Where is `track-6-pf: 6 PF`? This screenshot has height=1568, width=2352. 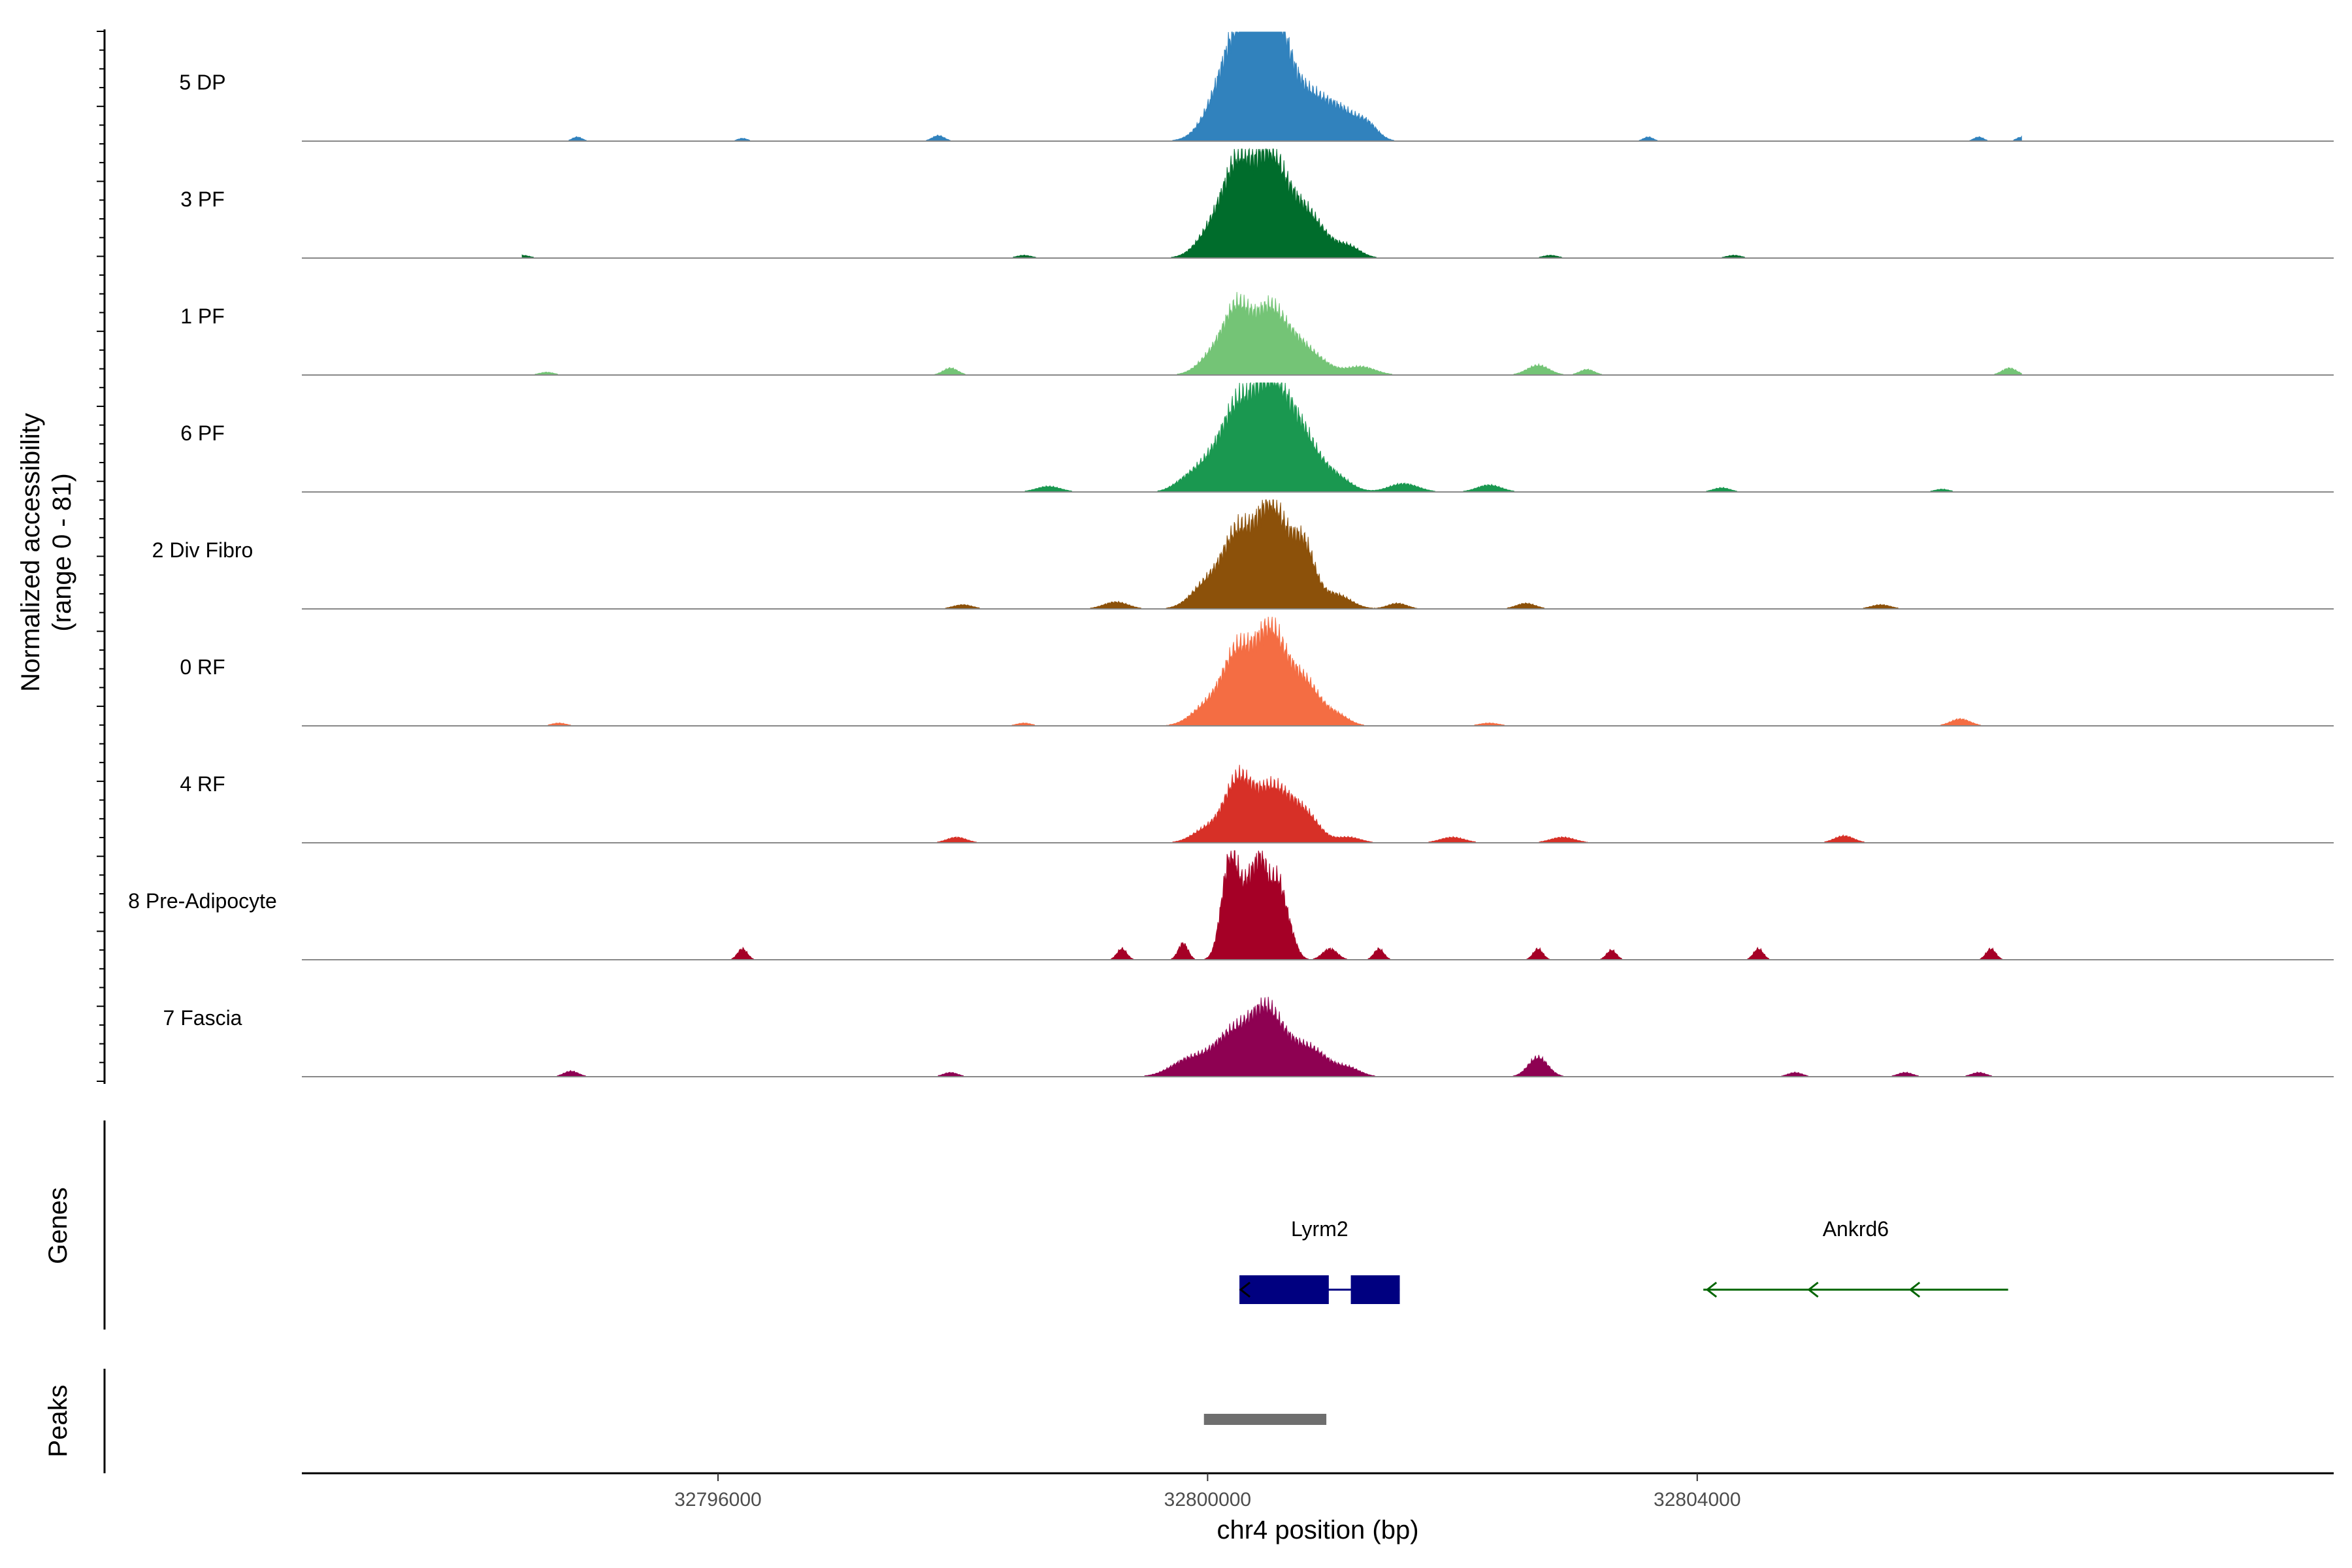
track-6-pf: 6 PF is located at coordinates (1257, 437).